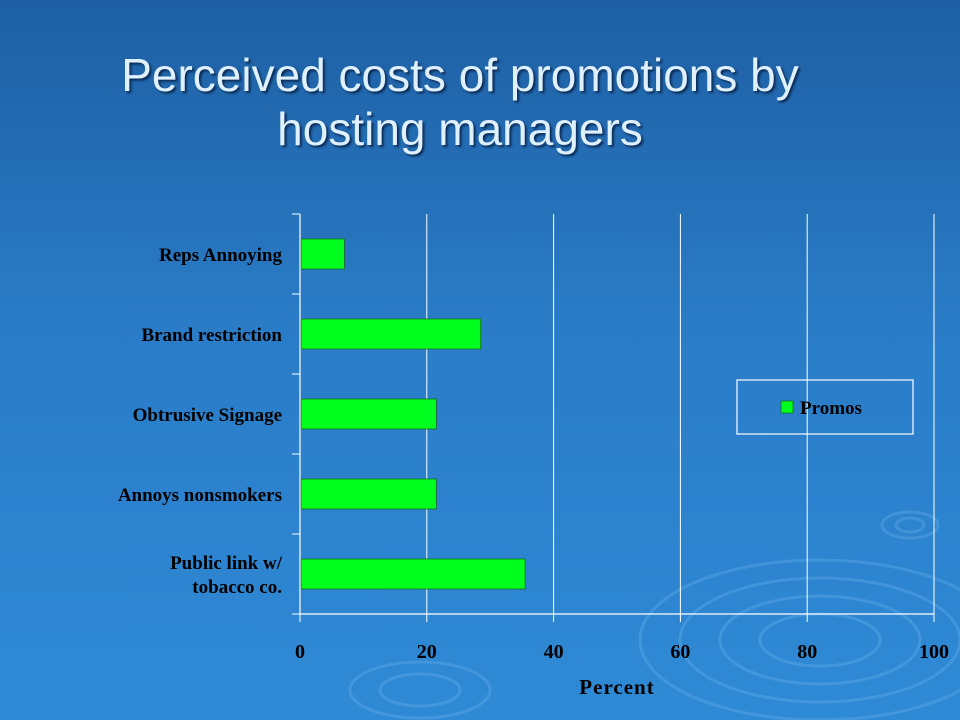 This screenshot has width=960, height=720. What do you see at coordinates (300, 652) in the screenshot?
I see `x-tick-label: 0` at bounding box center [300, 652].